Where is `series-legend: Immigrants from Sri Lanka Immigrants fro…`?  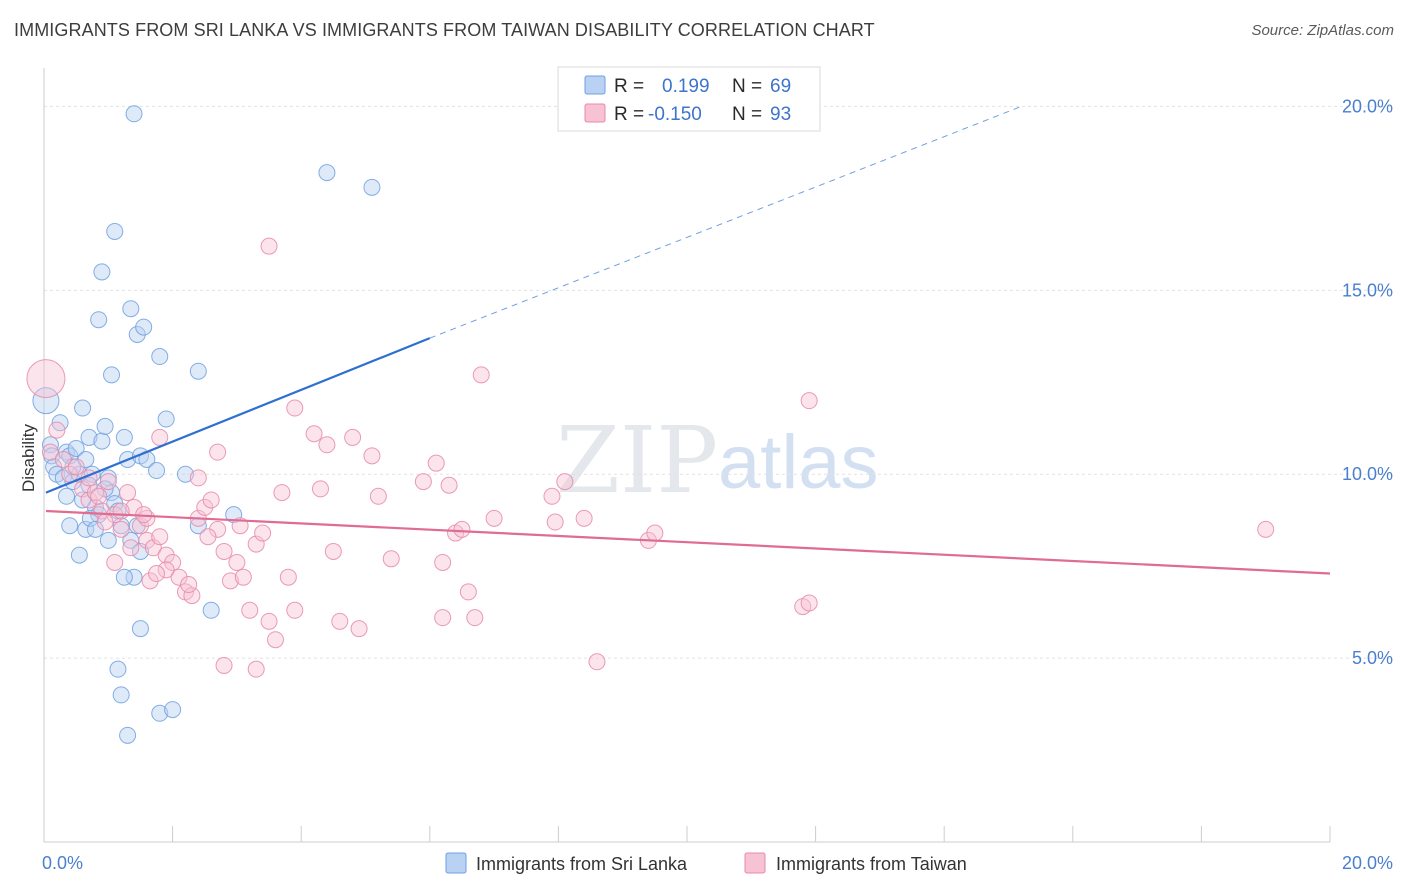 series-legend: Immigrants from Sri Lanka Immigrants fro… is located at coordinates (706, 863).